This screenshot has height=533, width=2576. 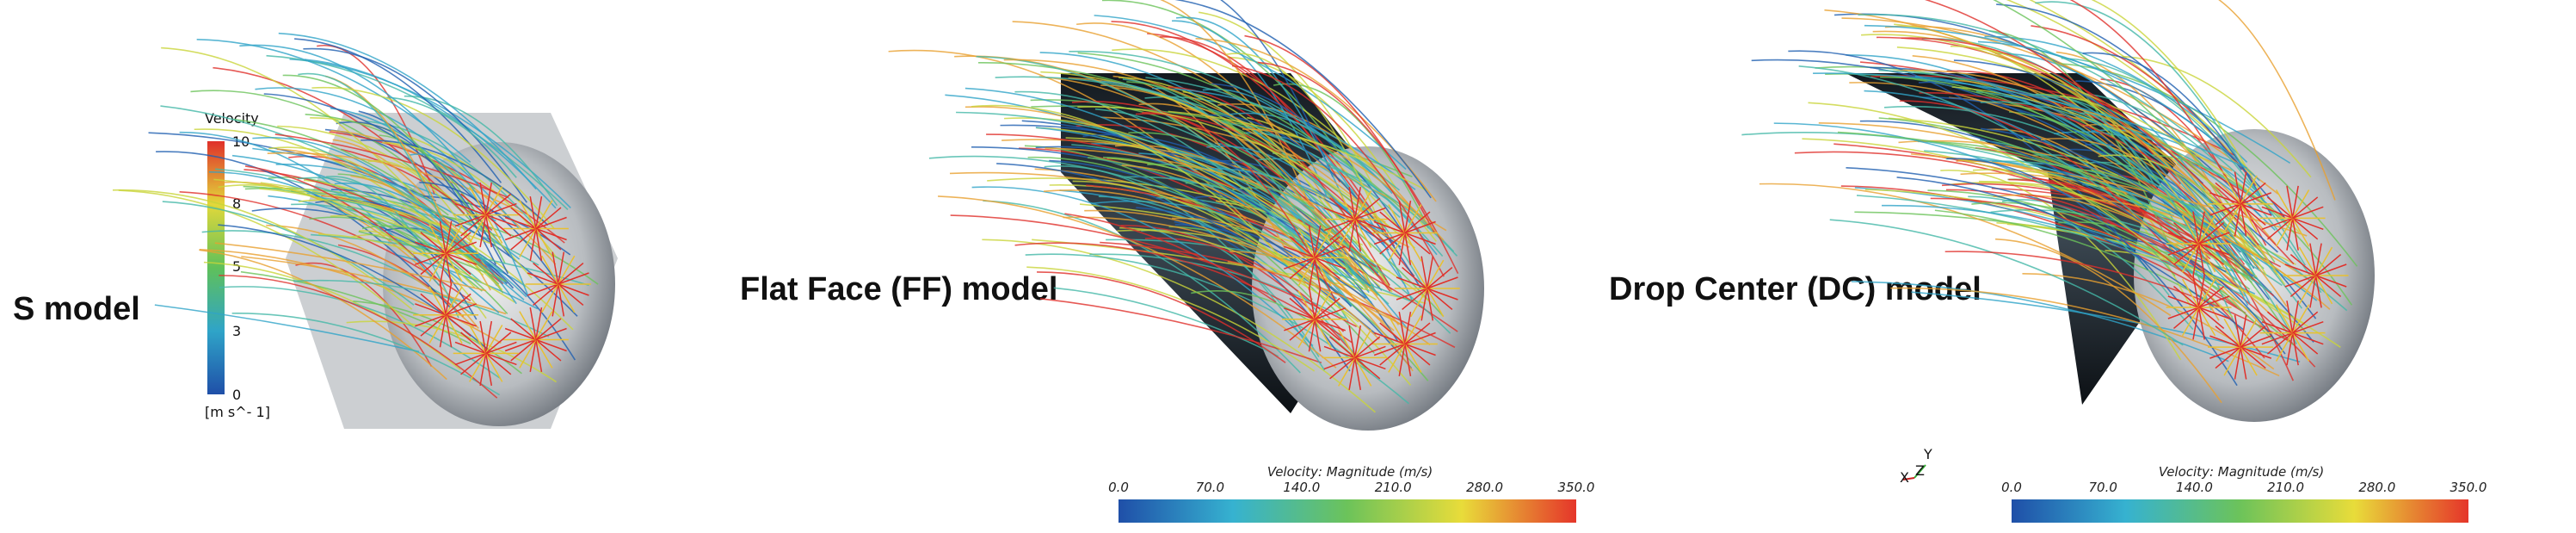 I want to click on panel-label: Drop Center (DC) model, so click(x=1795, y=289).